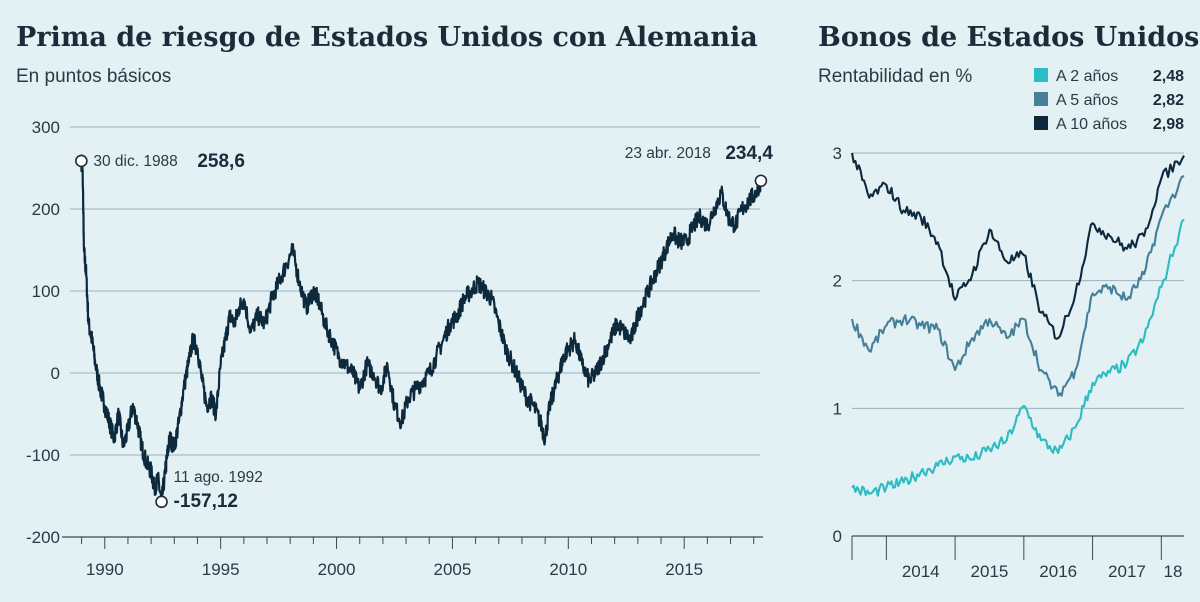 The height and width of the screenshot is (602, 1200). I want to click on bonds-y-ticks: 3 2 1 0, so click(837, 345).